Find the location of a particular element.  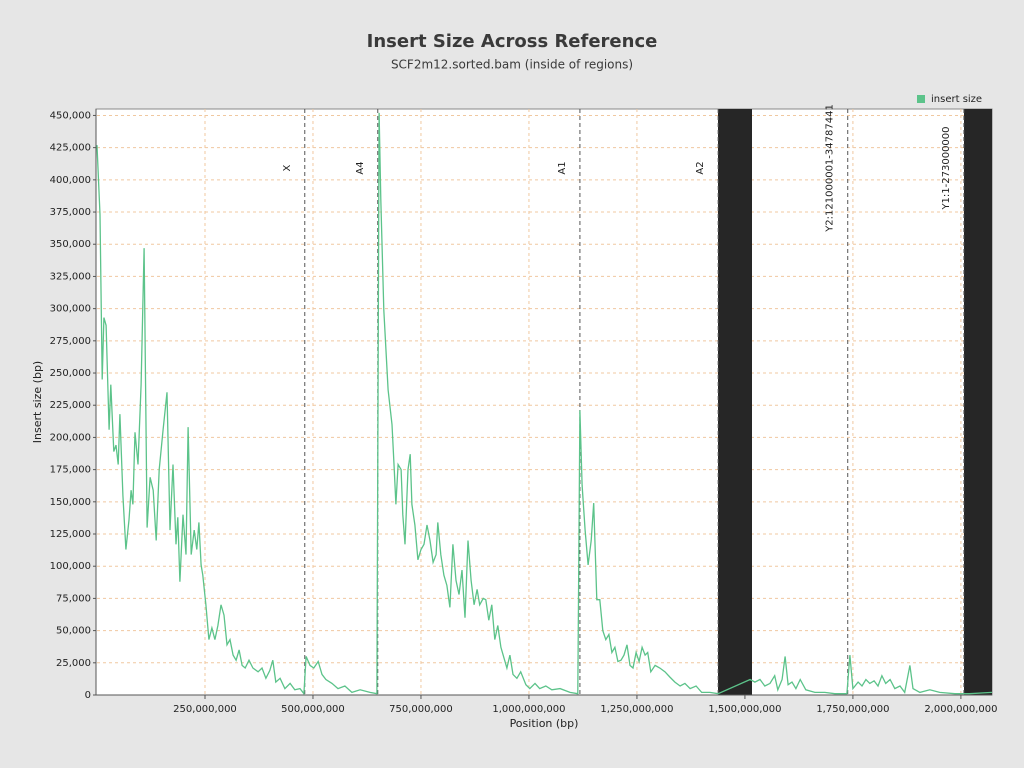

x-tick-label: 1,750,000,000 is located at coordinates (852, 709).